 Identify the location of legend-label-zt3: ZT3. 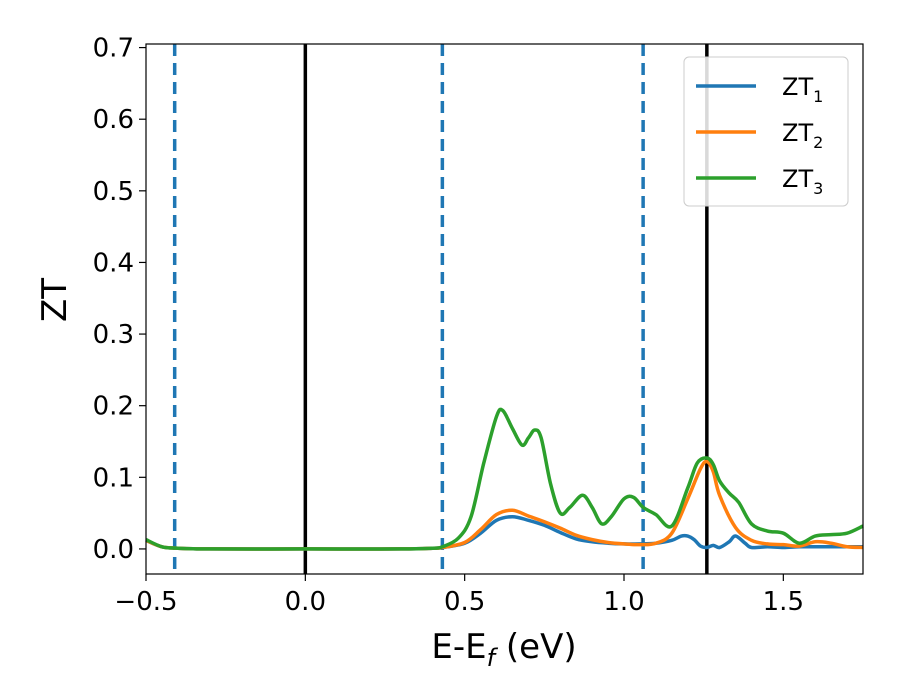
(802, 181).